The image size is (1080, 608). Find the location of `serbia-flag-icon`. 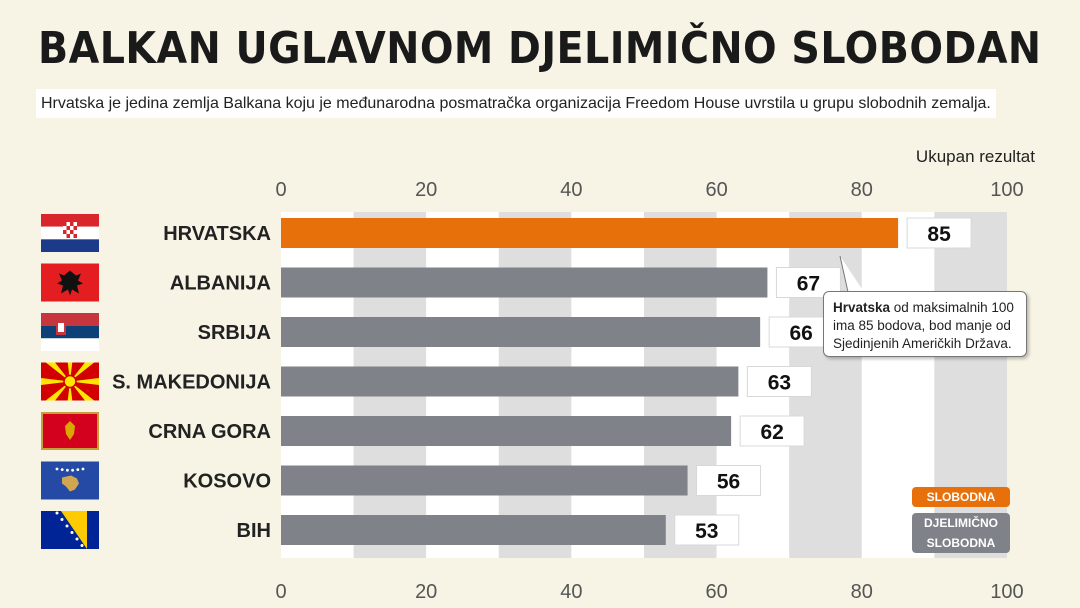

serbia-flag-icon is located at coordinates (70, 332).